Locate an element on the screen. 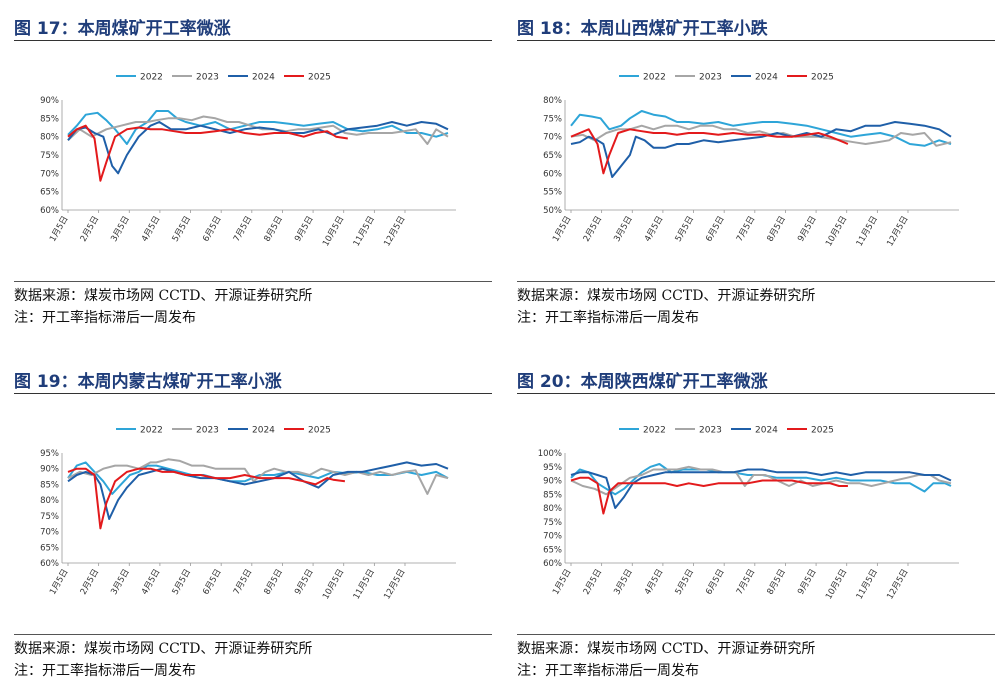  series-line-2022 is located at coordinates (761, 128).